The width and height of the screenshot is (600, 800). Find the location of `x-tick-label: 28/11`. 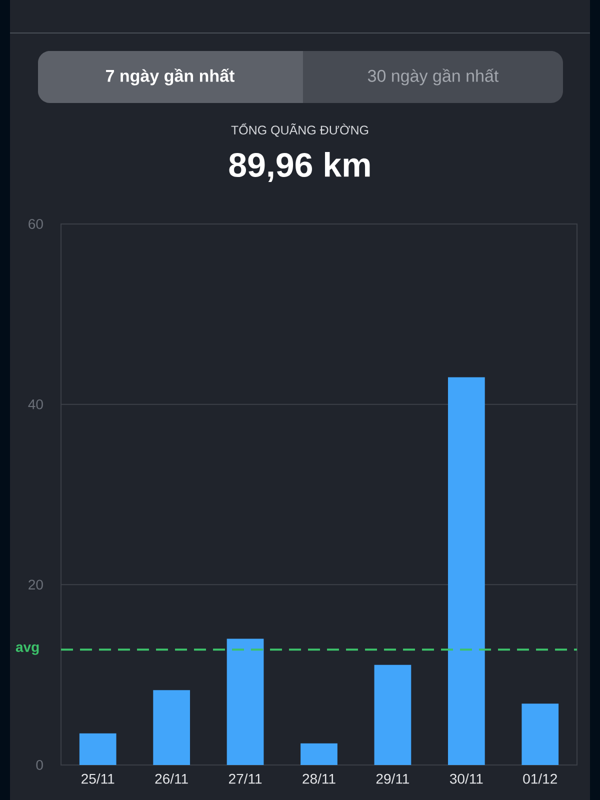

x-tick-label: 28/11 is located at coordinates (319, 779).